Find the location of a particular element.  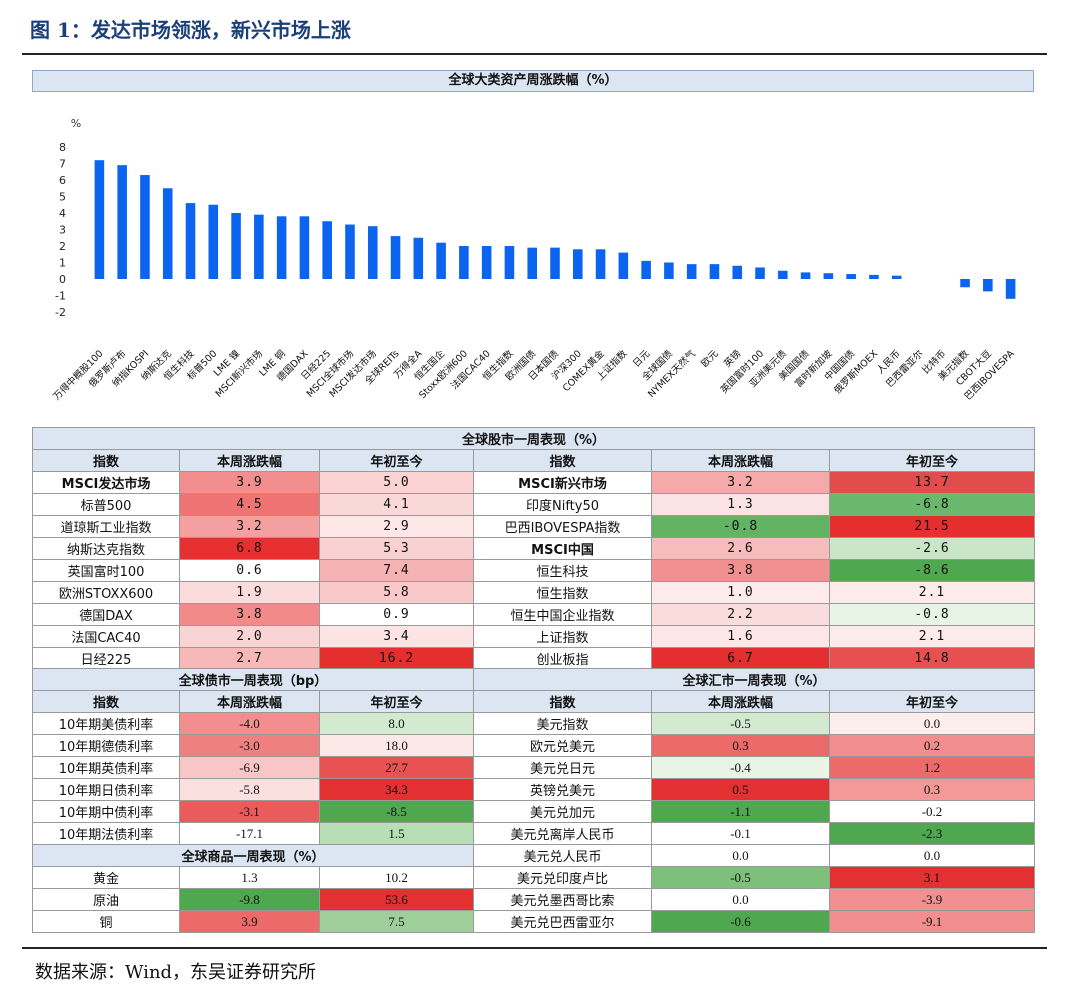

commodity-name: 原油 is located at coordinates (106, 899).